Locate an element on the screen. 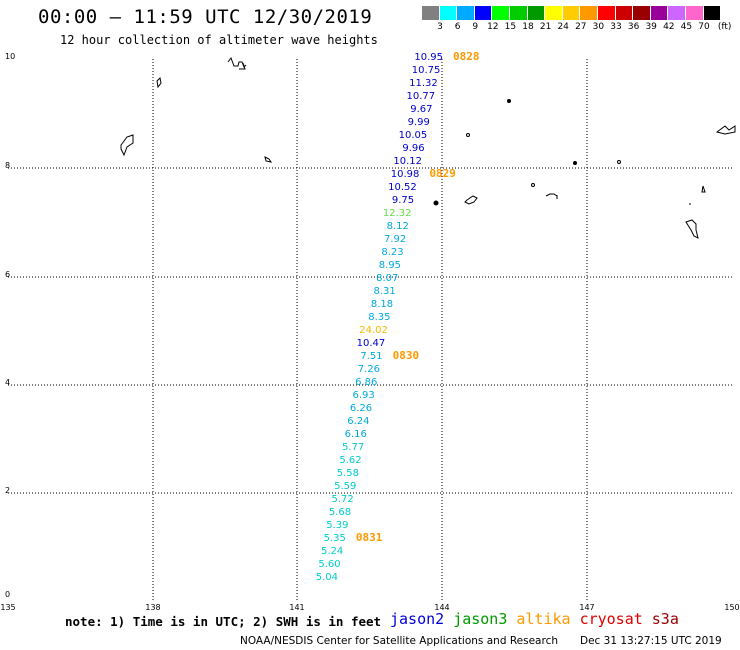 The height and width of the screenshot is (650, 740). color-scale-label: 42 is located at coordinates (669, 27).